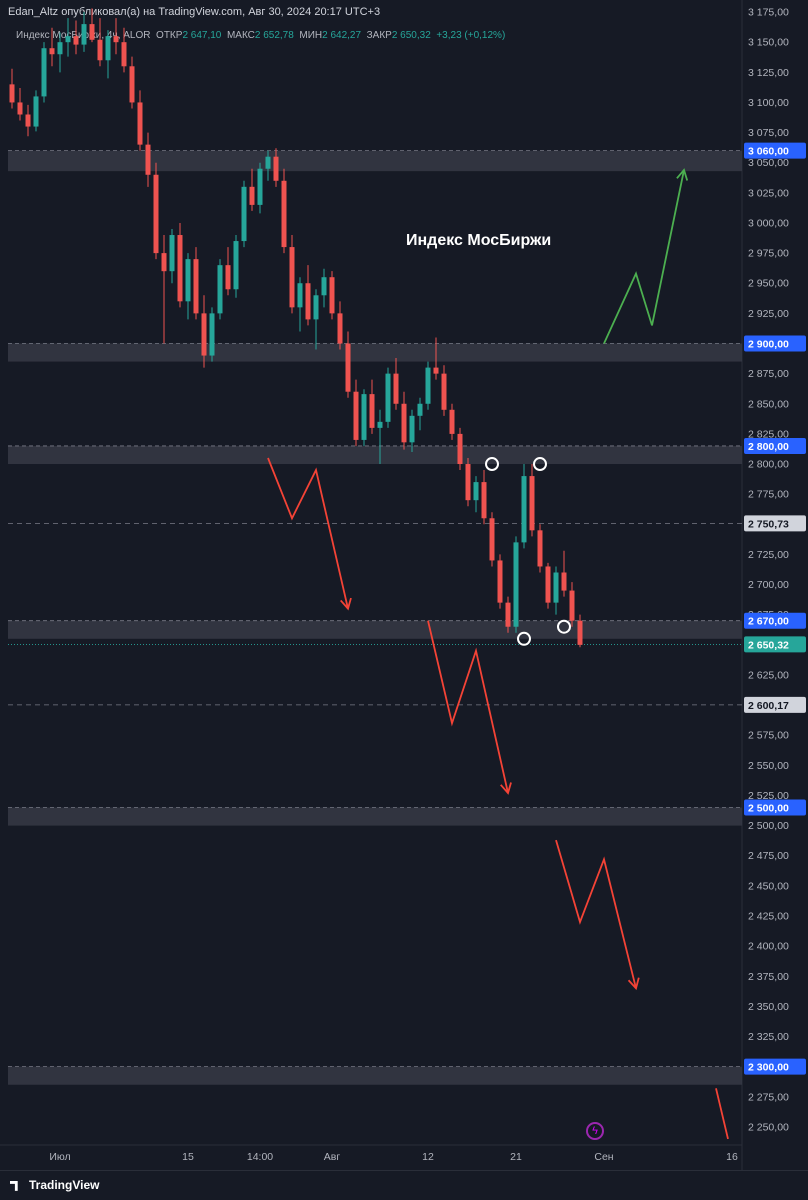 The width and height of the screenshot is (808, 1200). What do you see at coordinates (768, 345) in the screenshot?
I see `level-tag-1: 2 900,00` at bounding box center [768, 345].